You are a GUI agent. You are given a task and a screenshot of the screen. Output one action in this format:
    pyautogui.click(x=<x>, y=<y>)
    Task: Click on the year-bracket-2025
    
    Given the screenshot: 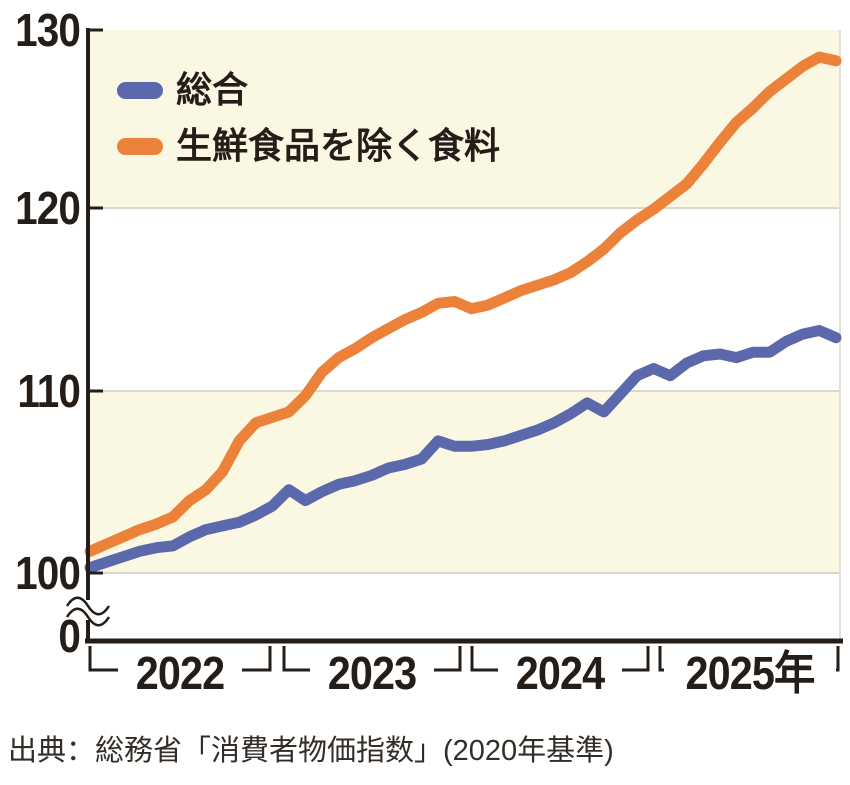 What is the action you would take?
    pyautogui.click(x=749, y=659)
    